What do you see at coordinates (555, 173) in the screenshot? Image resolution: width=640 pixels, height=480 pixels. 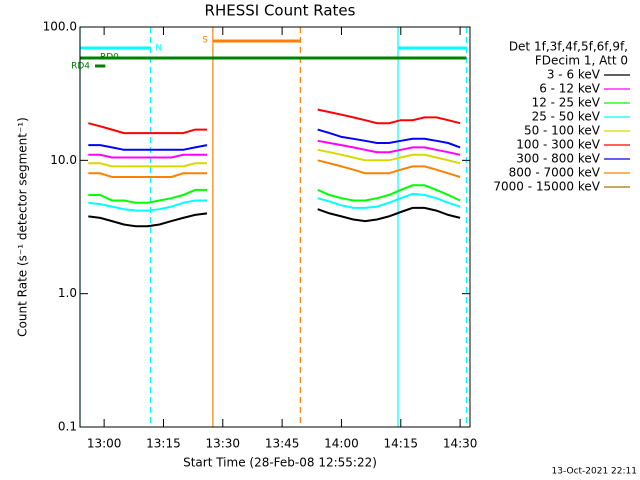 I see `legend-label: 800 - 7000 keV` at bounding box center [555, 173].